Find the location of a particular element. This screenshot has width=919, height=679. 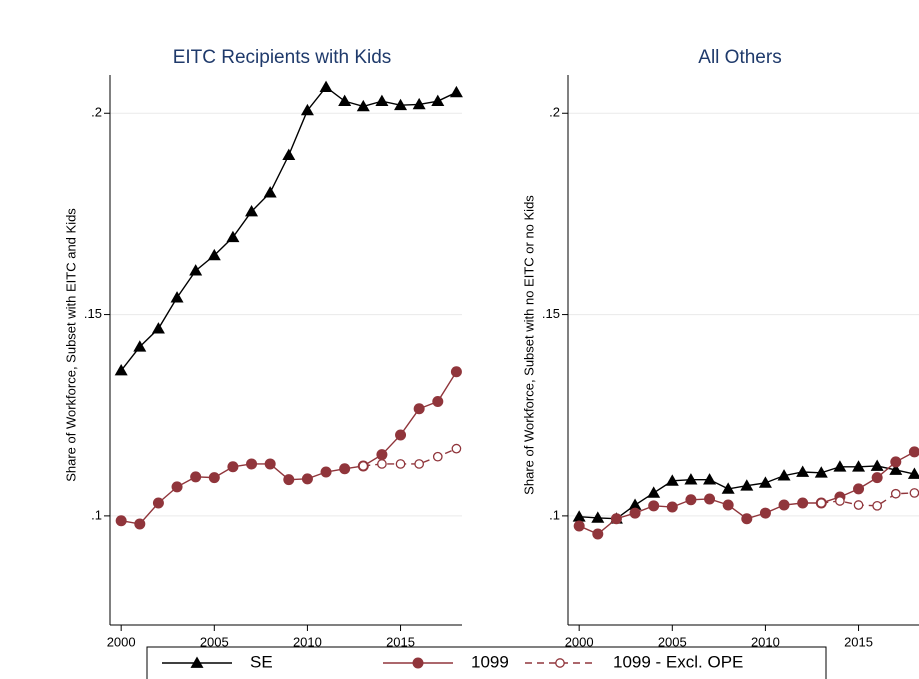

chart-title: All Others is located at coordinates (739, 57).